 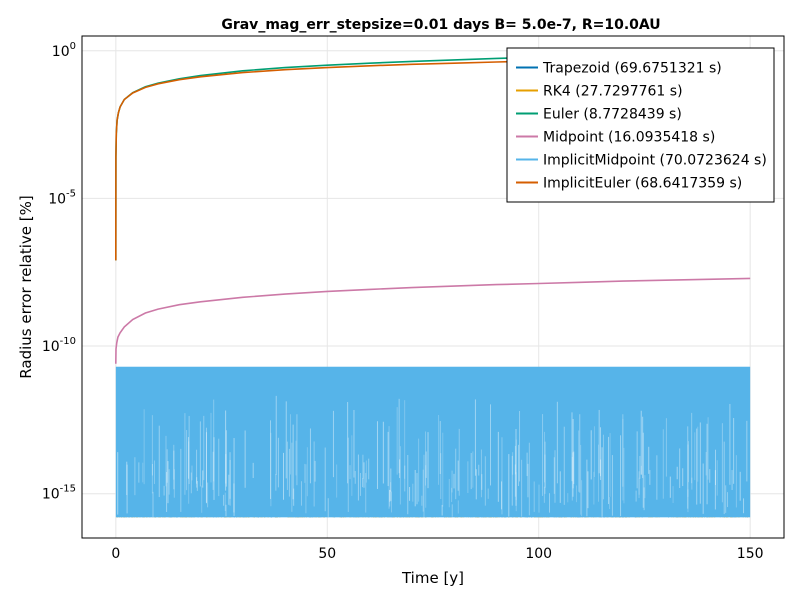 I want to click on legend-item: RK4 (27.7297761 s), so click(x=599, y=92).